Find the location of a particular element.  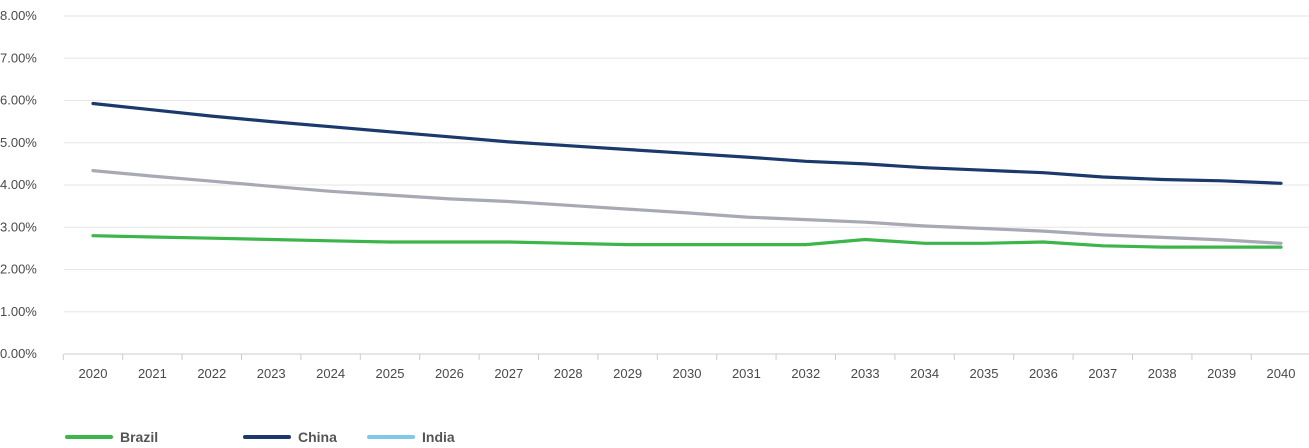

x-tick-label: 2040 is located at coordinates (1281, 373).